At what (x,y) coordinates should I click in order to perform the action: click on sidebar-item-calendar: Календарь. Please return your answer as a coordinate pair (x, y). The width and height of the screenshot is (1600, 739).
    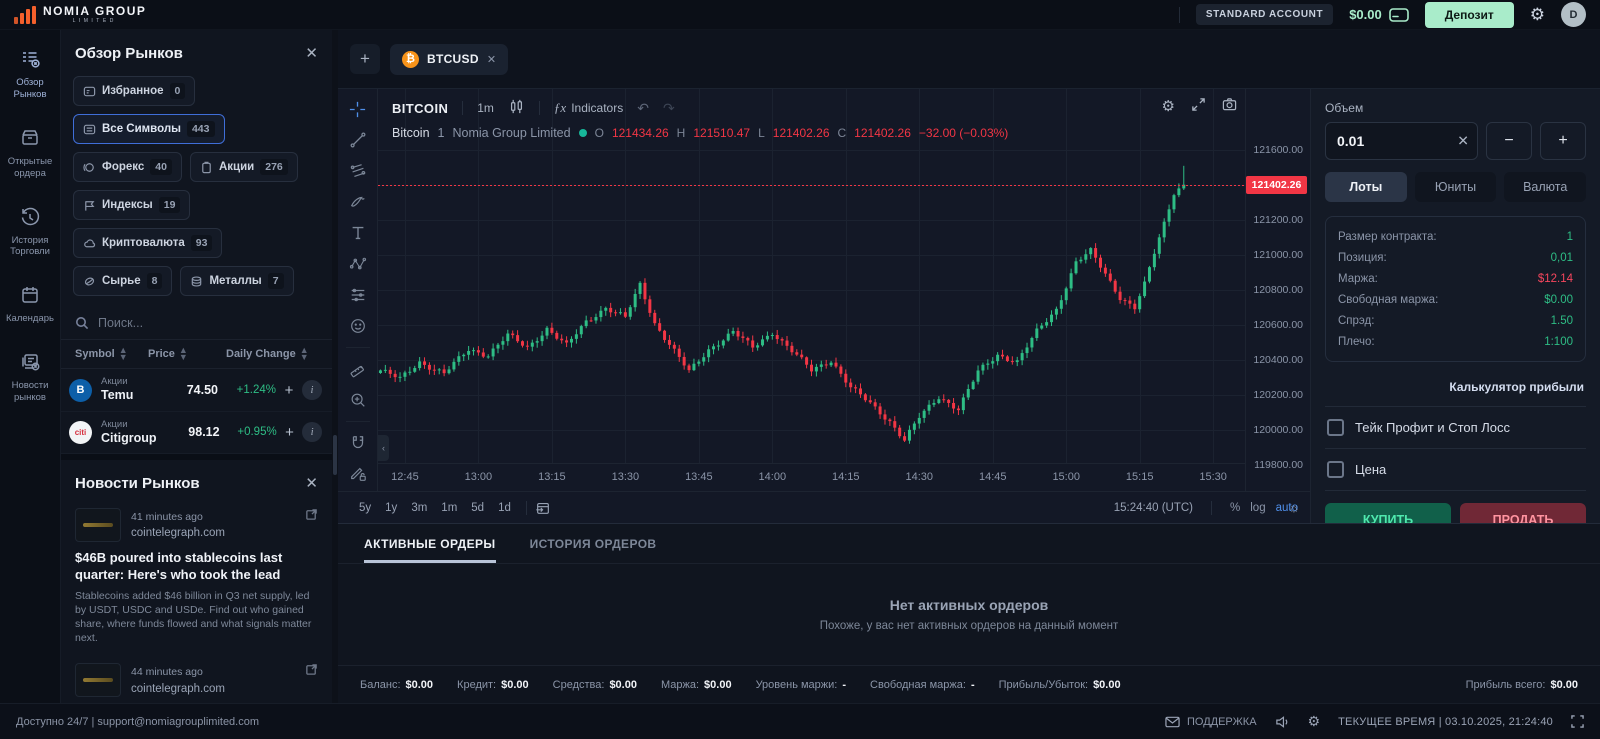
    Looking at the image, I should click on (30, 304).